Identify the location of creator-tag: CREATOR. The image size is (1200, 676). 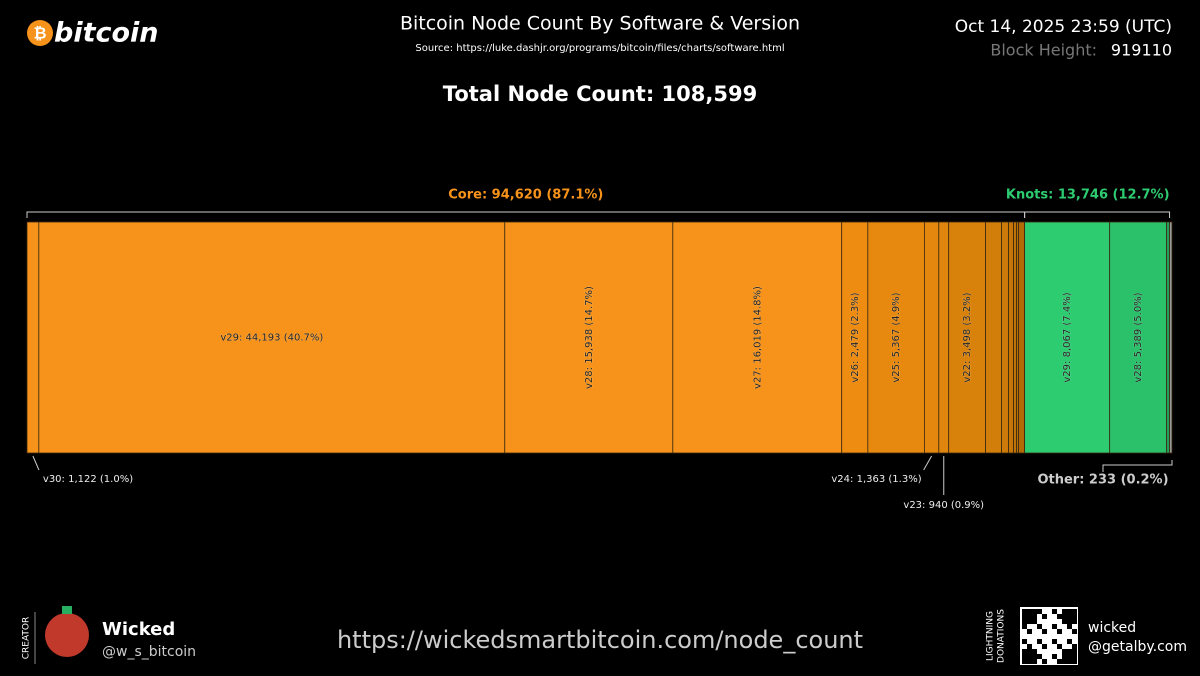
(27, 638).